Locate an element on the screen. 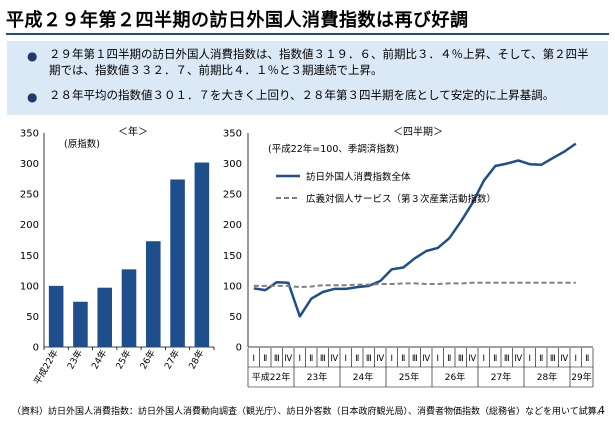 This screenshot has width=615, height=426. page-number: 4 is located at coordinates (601, 410).